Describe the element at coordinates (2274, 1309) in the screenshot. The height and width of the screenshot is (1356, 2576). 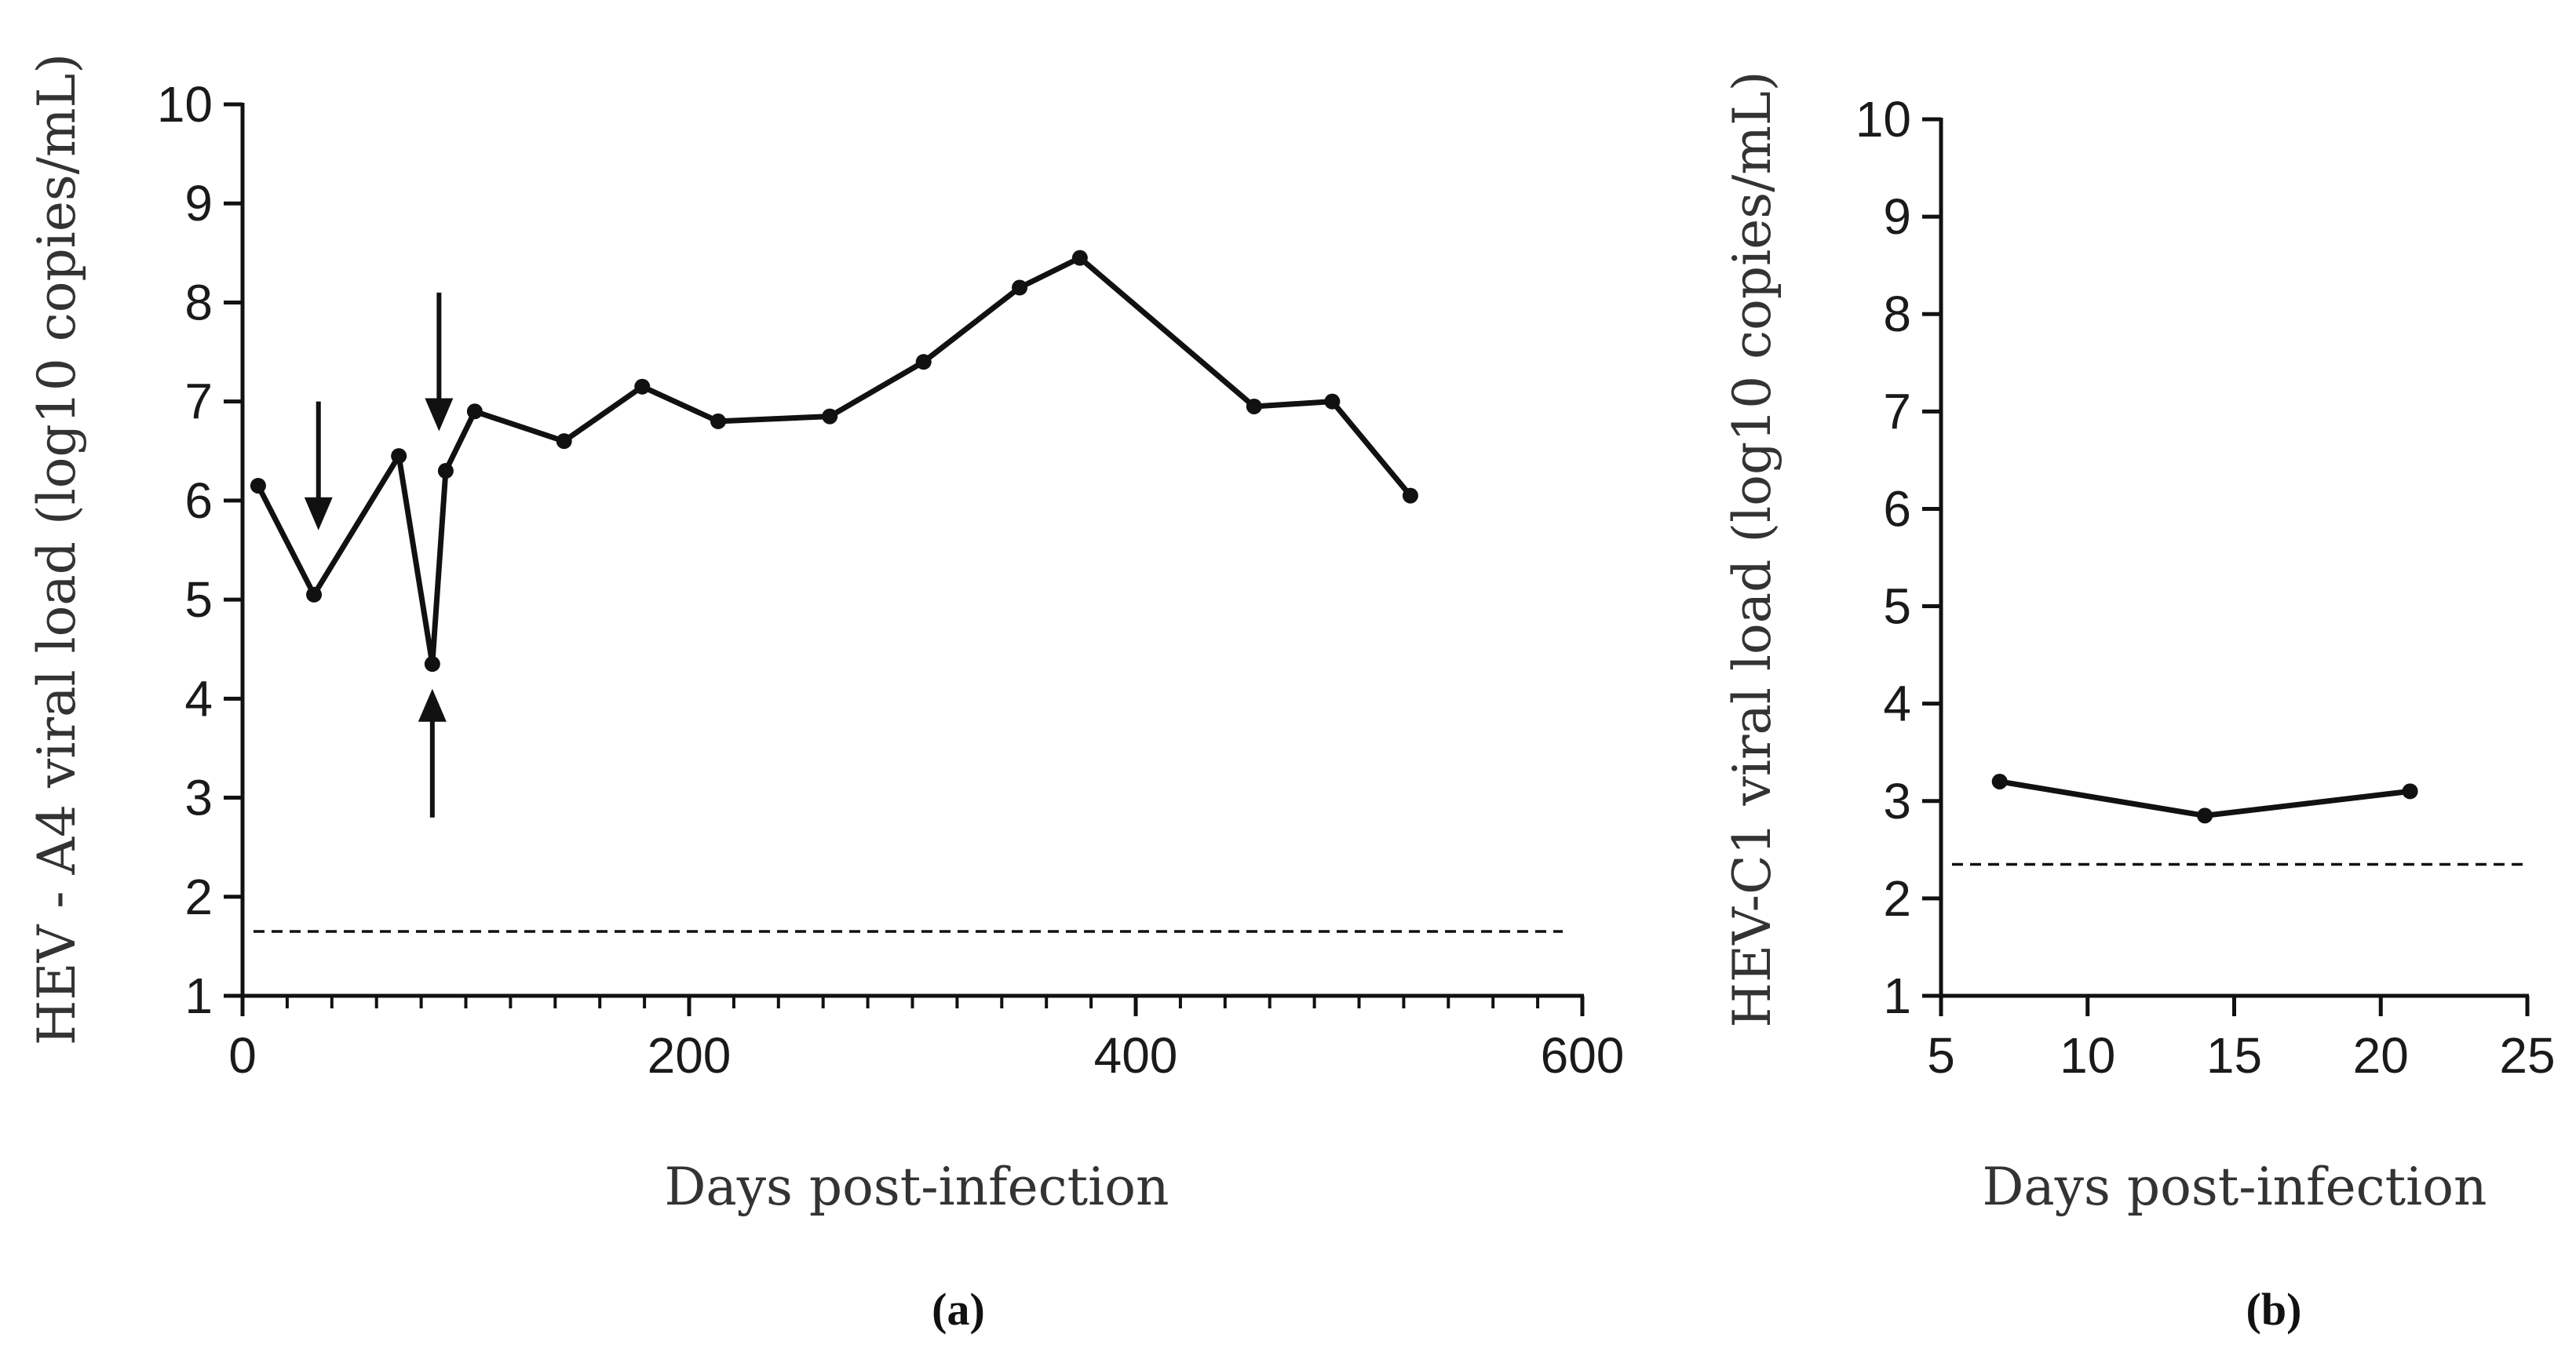
I see `panel-label: (b)` at that location.